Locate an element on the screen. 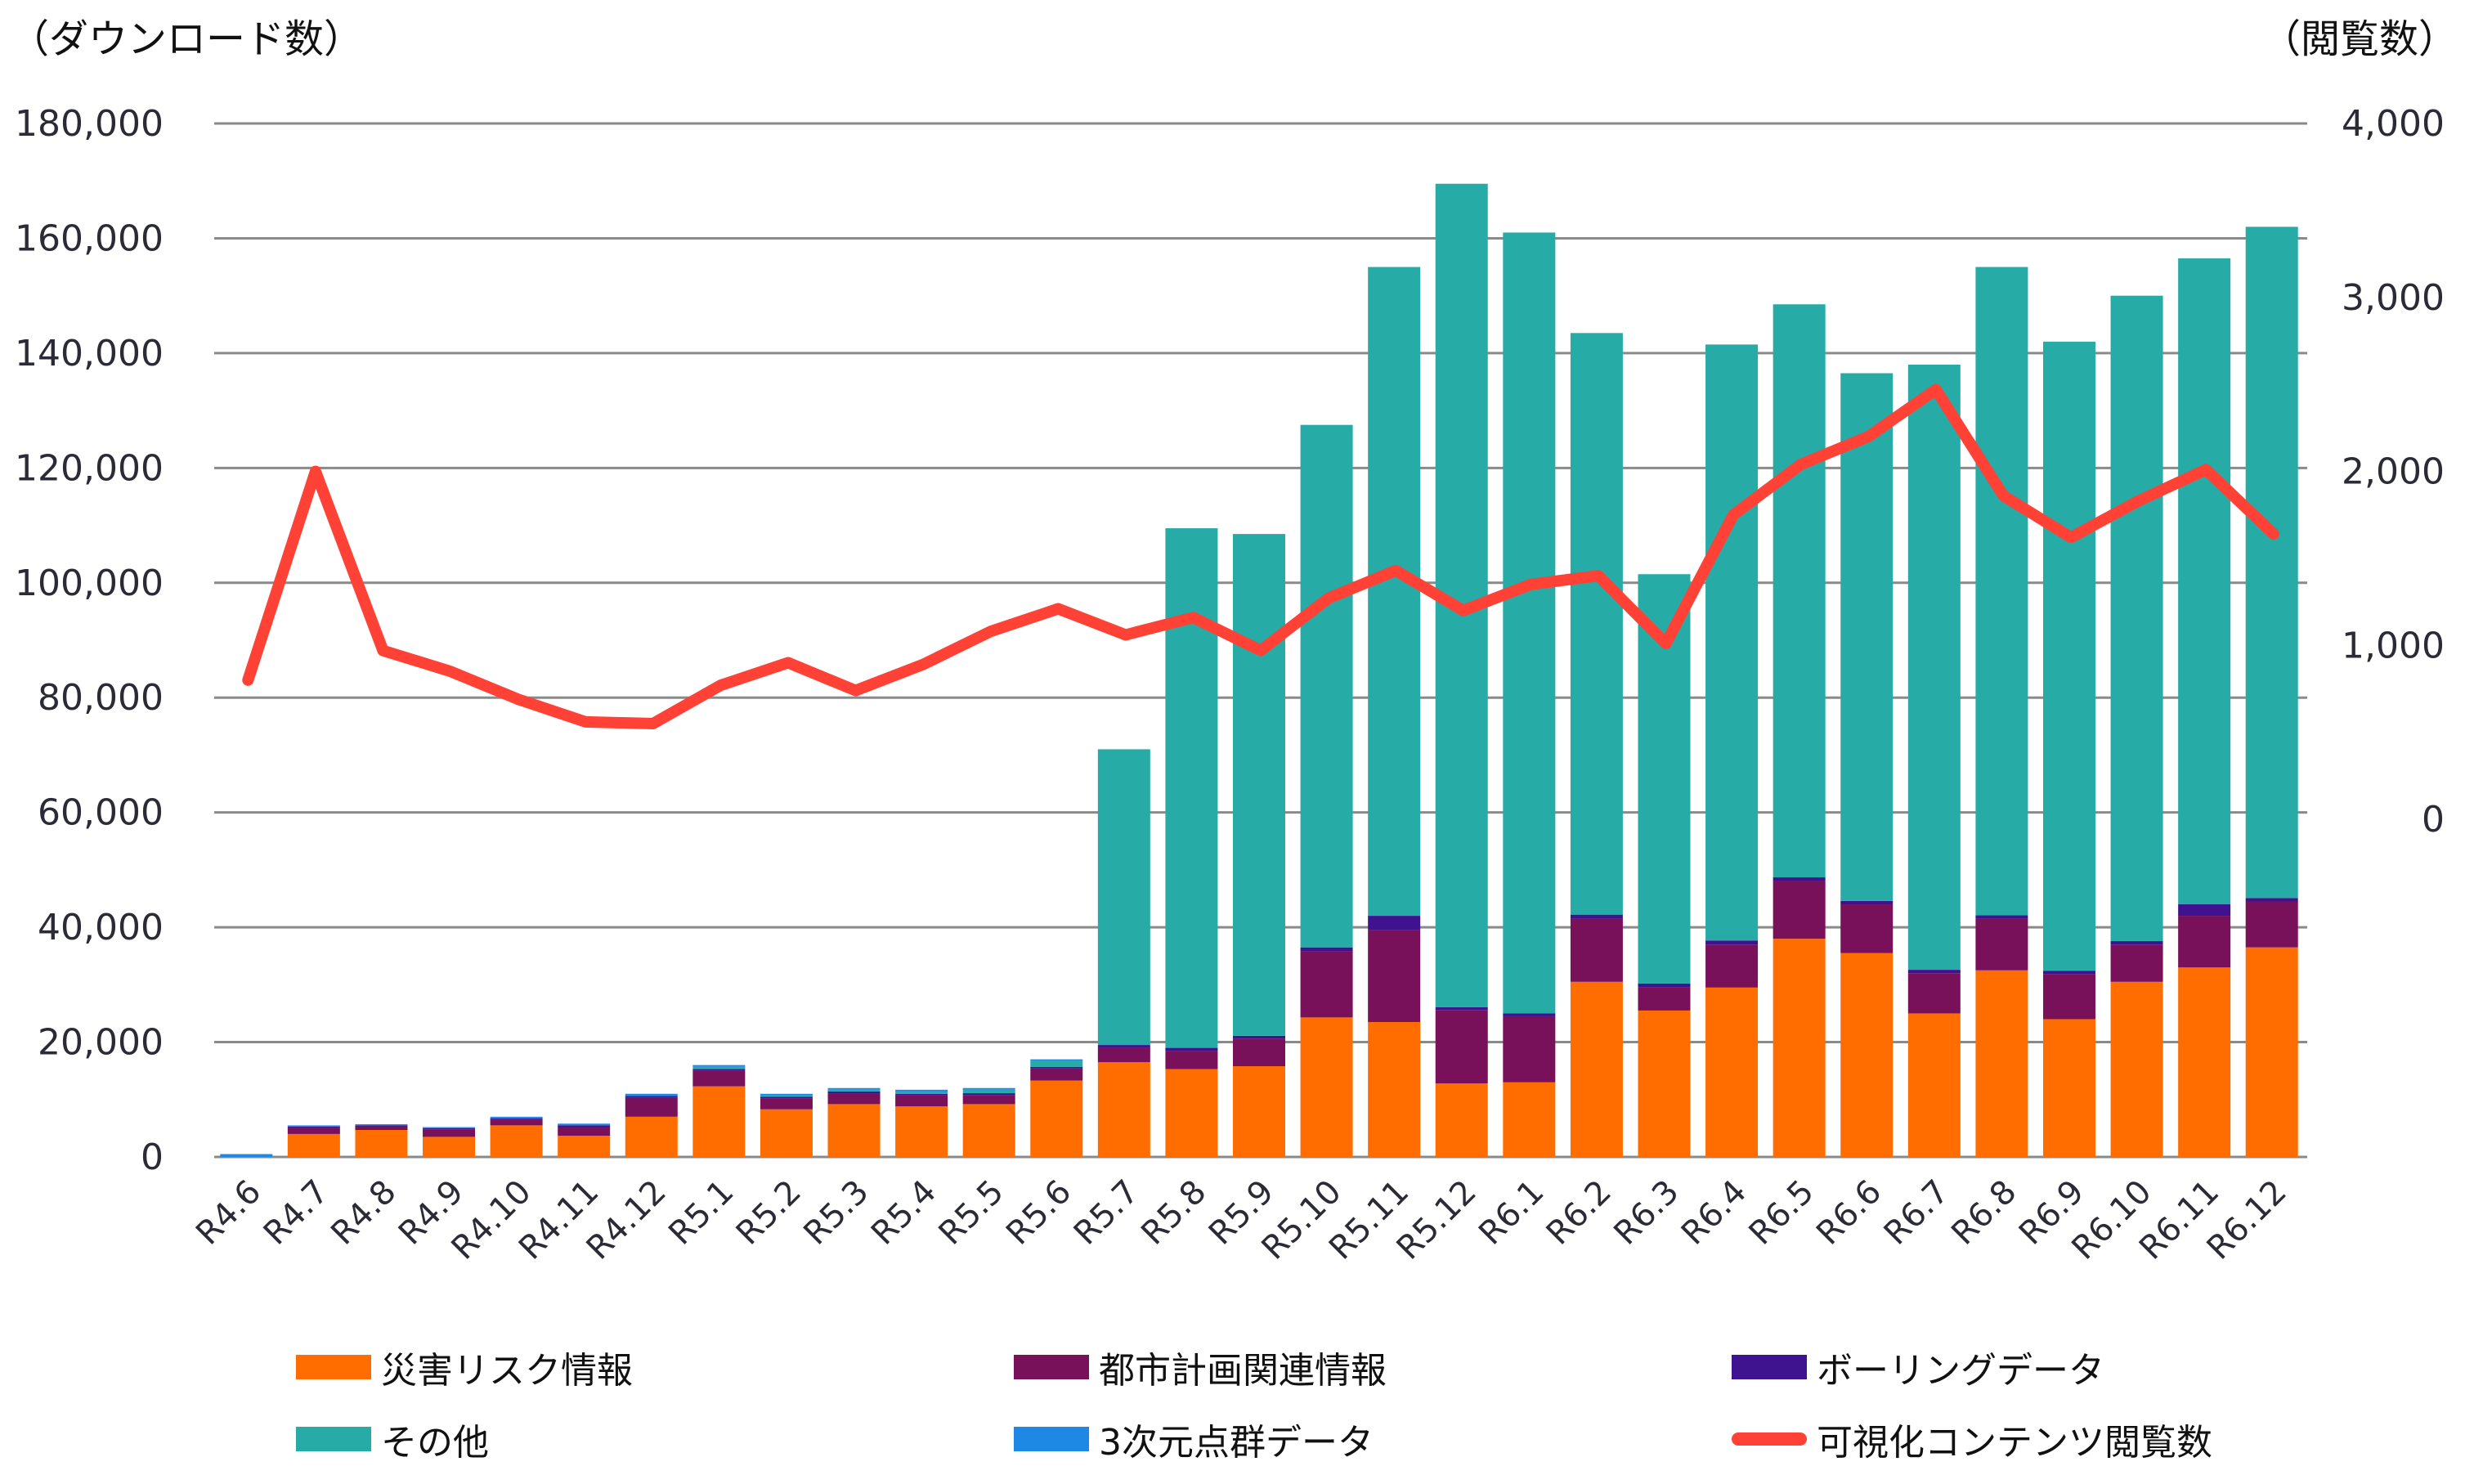 Image resolution: width=2474 pixels, height=1484 pixels. left-tick-label: 160,000 is located at coordinates (90, 238).